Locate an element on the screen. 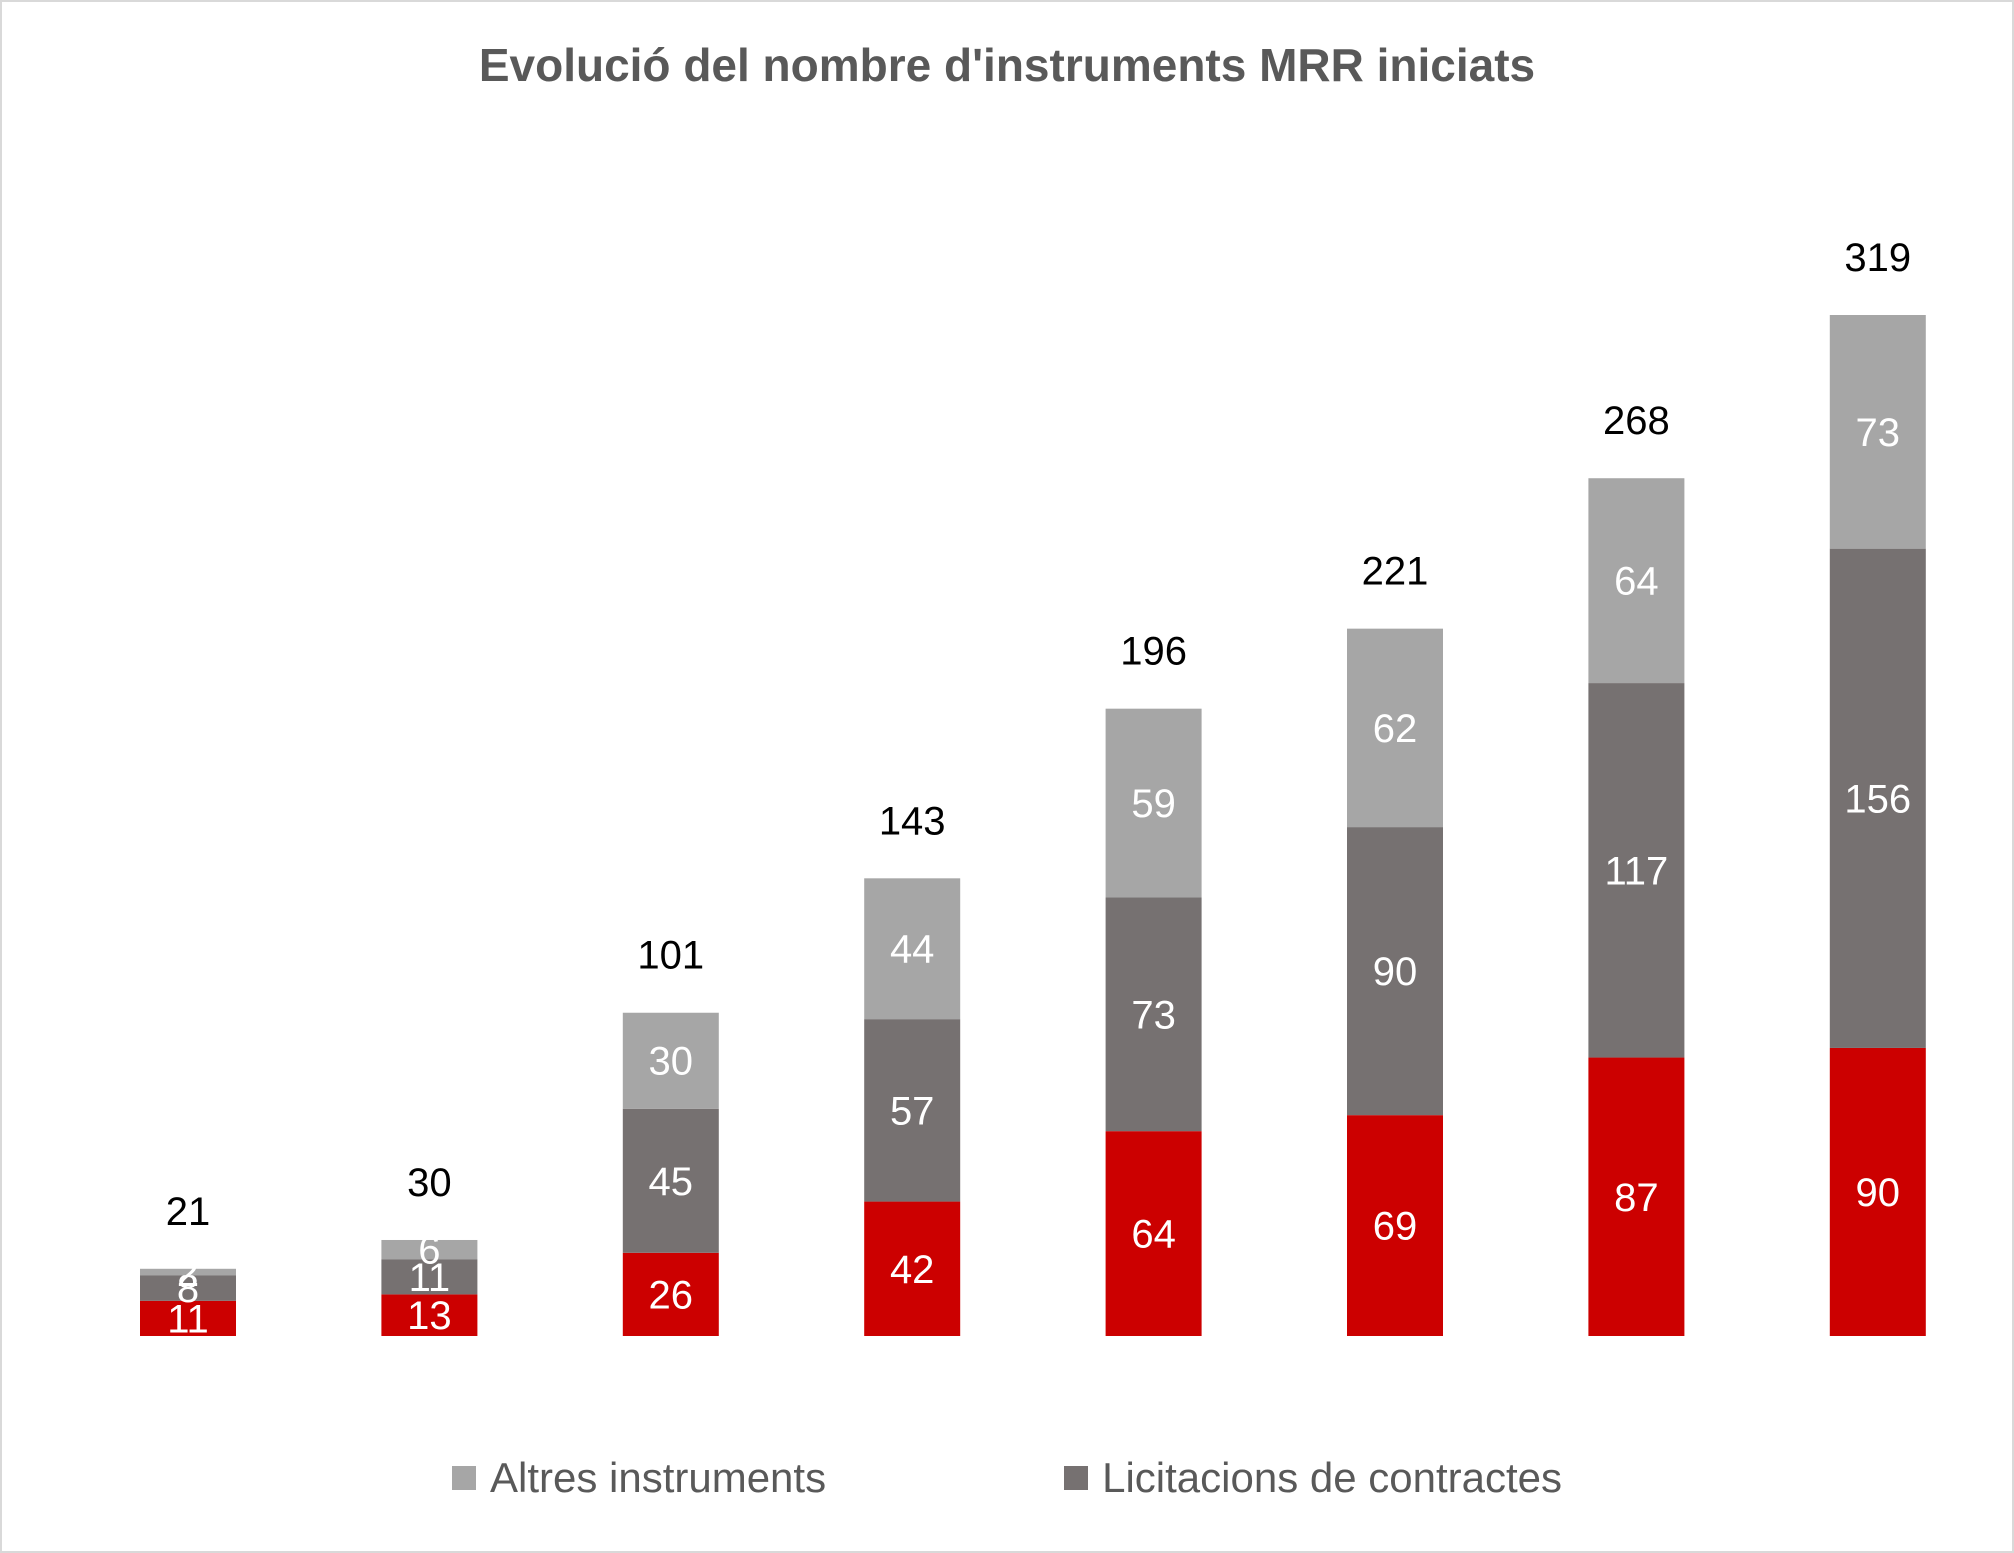  bar-segment-s1-c6 is located at coordinates (1636, 870).